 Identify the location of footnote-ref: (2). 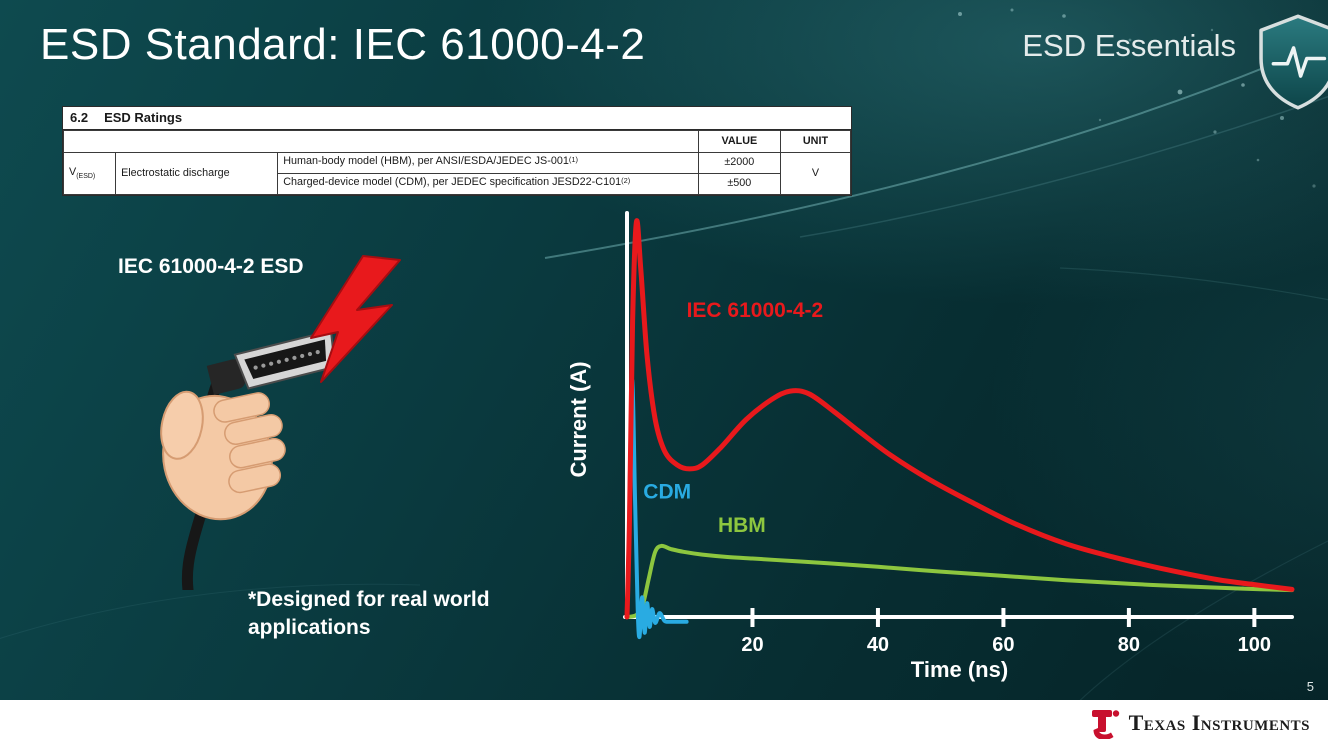
(626, 181).